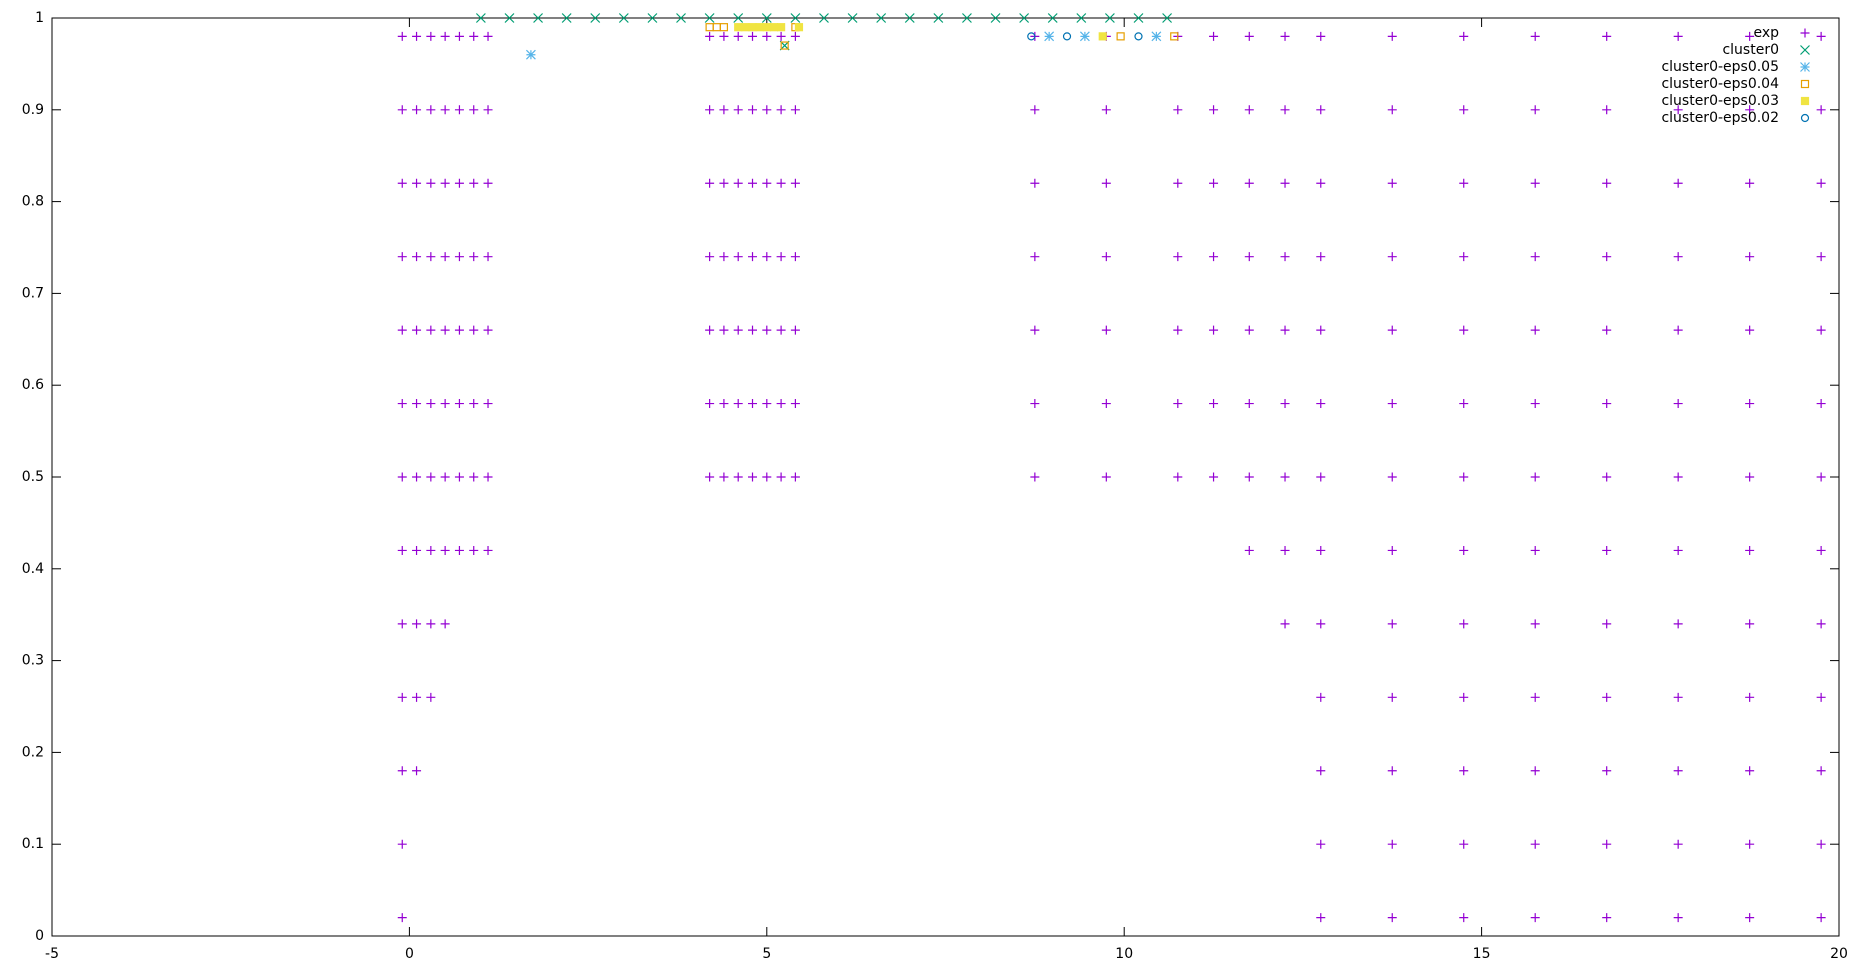 This screenshot has height=969, width=1853. What do you see at coordinates (33, 569) in the screenshot?
I see `y-tick-label: 0.4` at bounding box center [33, 569].